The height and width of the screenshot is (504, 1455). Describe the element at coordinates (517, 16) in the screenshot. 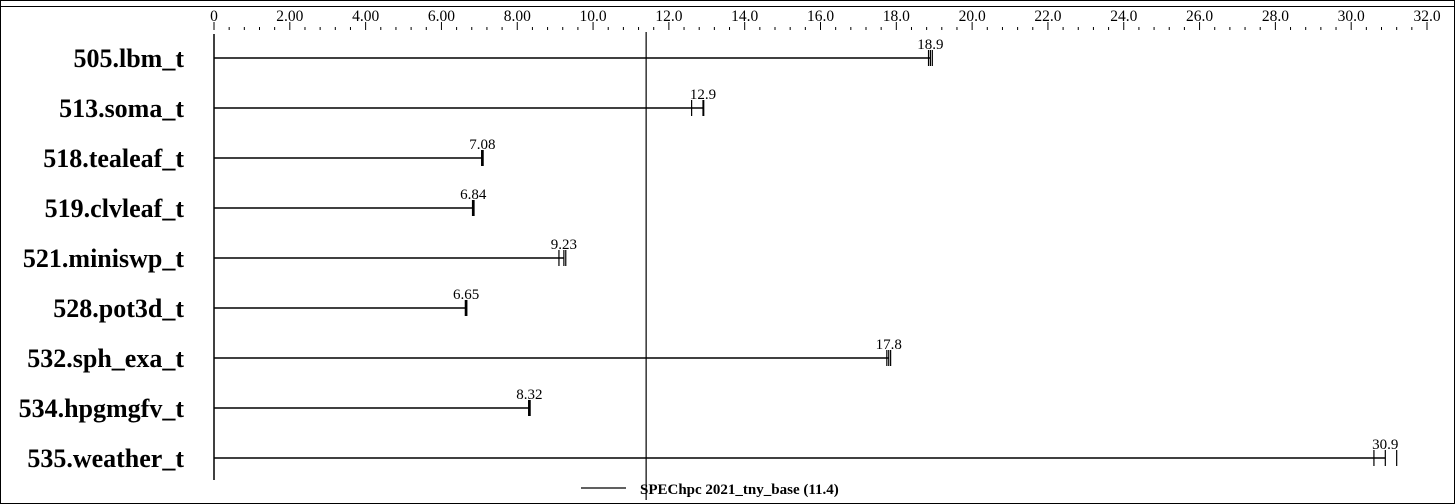

I see `x-tick-label: 8.00` at that location.